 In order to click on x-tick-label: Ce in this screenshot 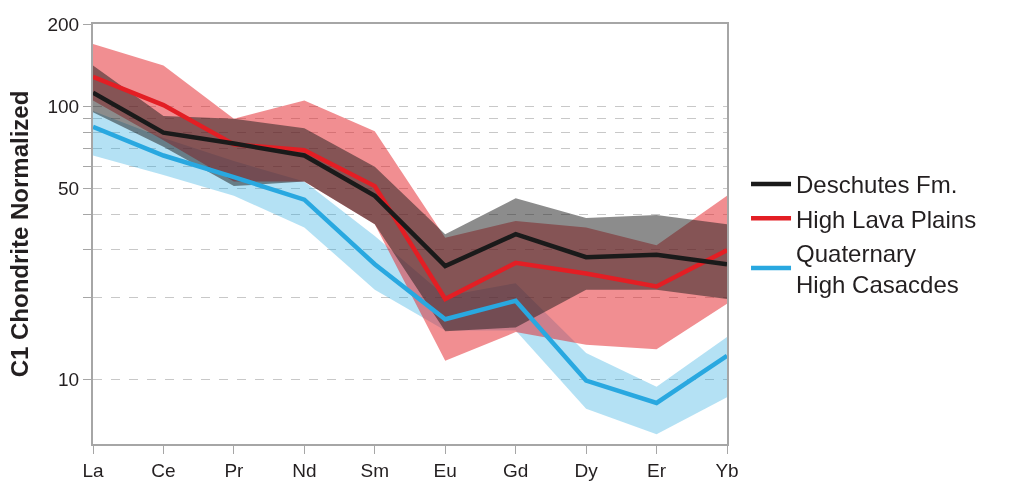, I will do `click(163, 470)`.